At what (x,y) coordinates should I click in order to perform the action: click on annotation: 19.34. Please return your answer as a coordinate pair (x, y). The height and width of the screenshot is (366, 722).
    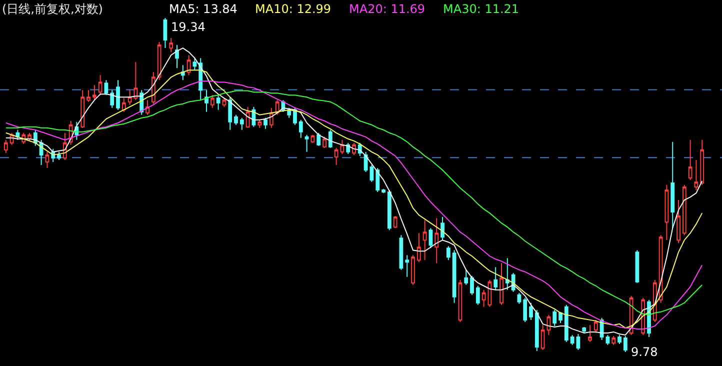
    Looking at the image, I should click on (188, 27).